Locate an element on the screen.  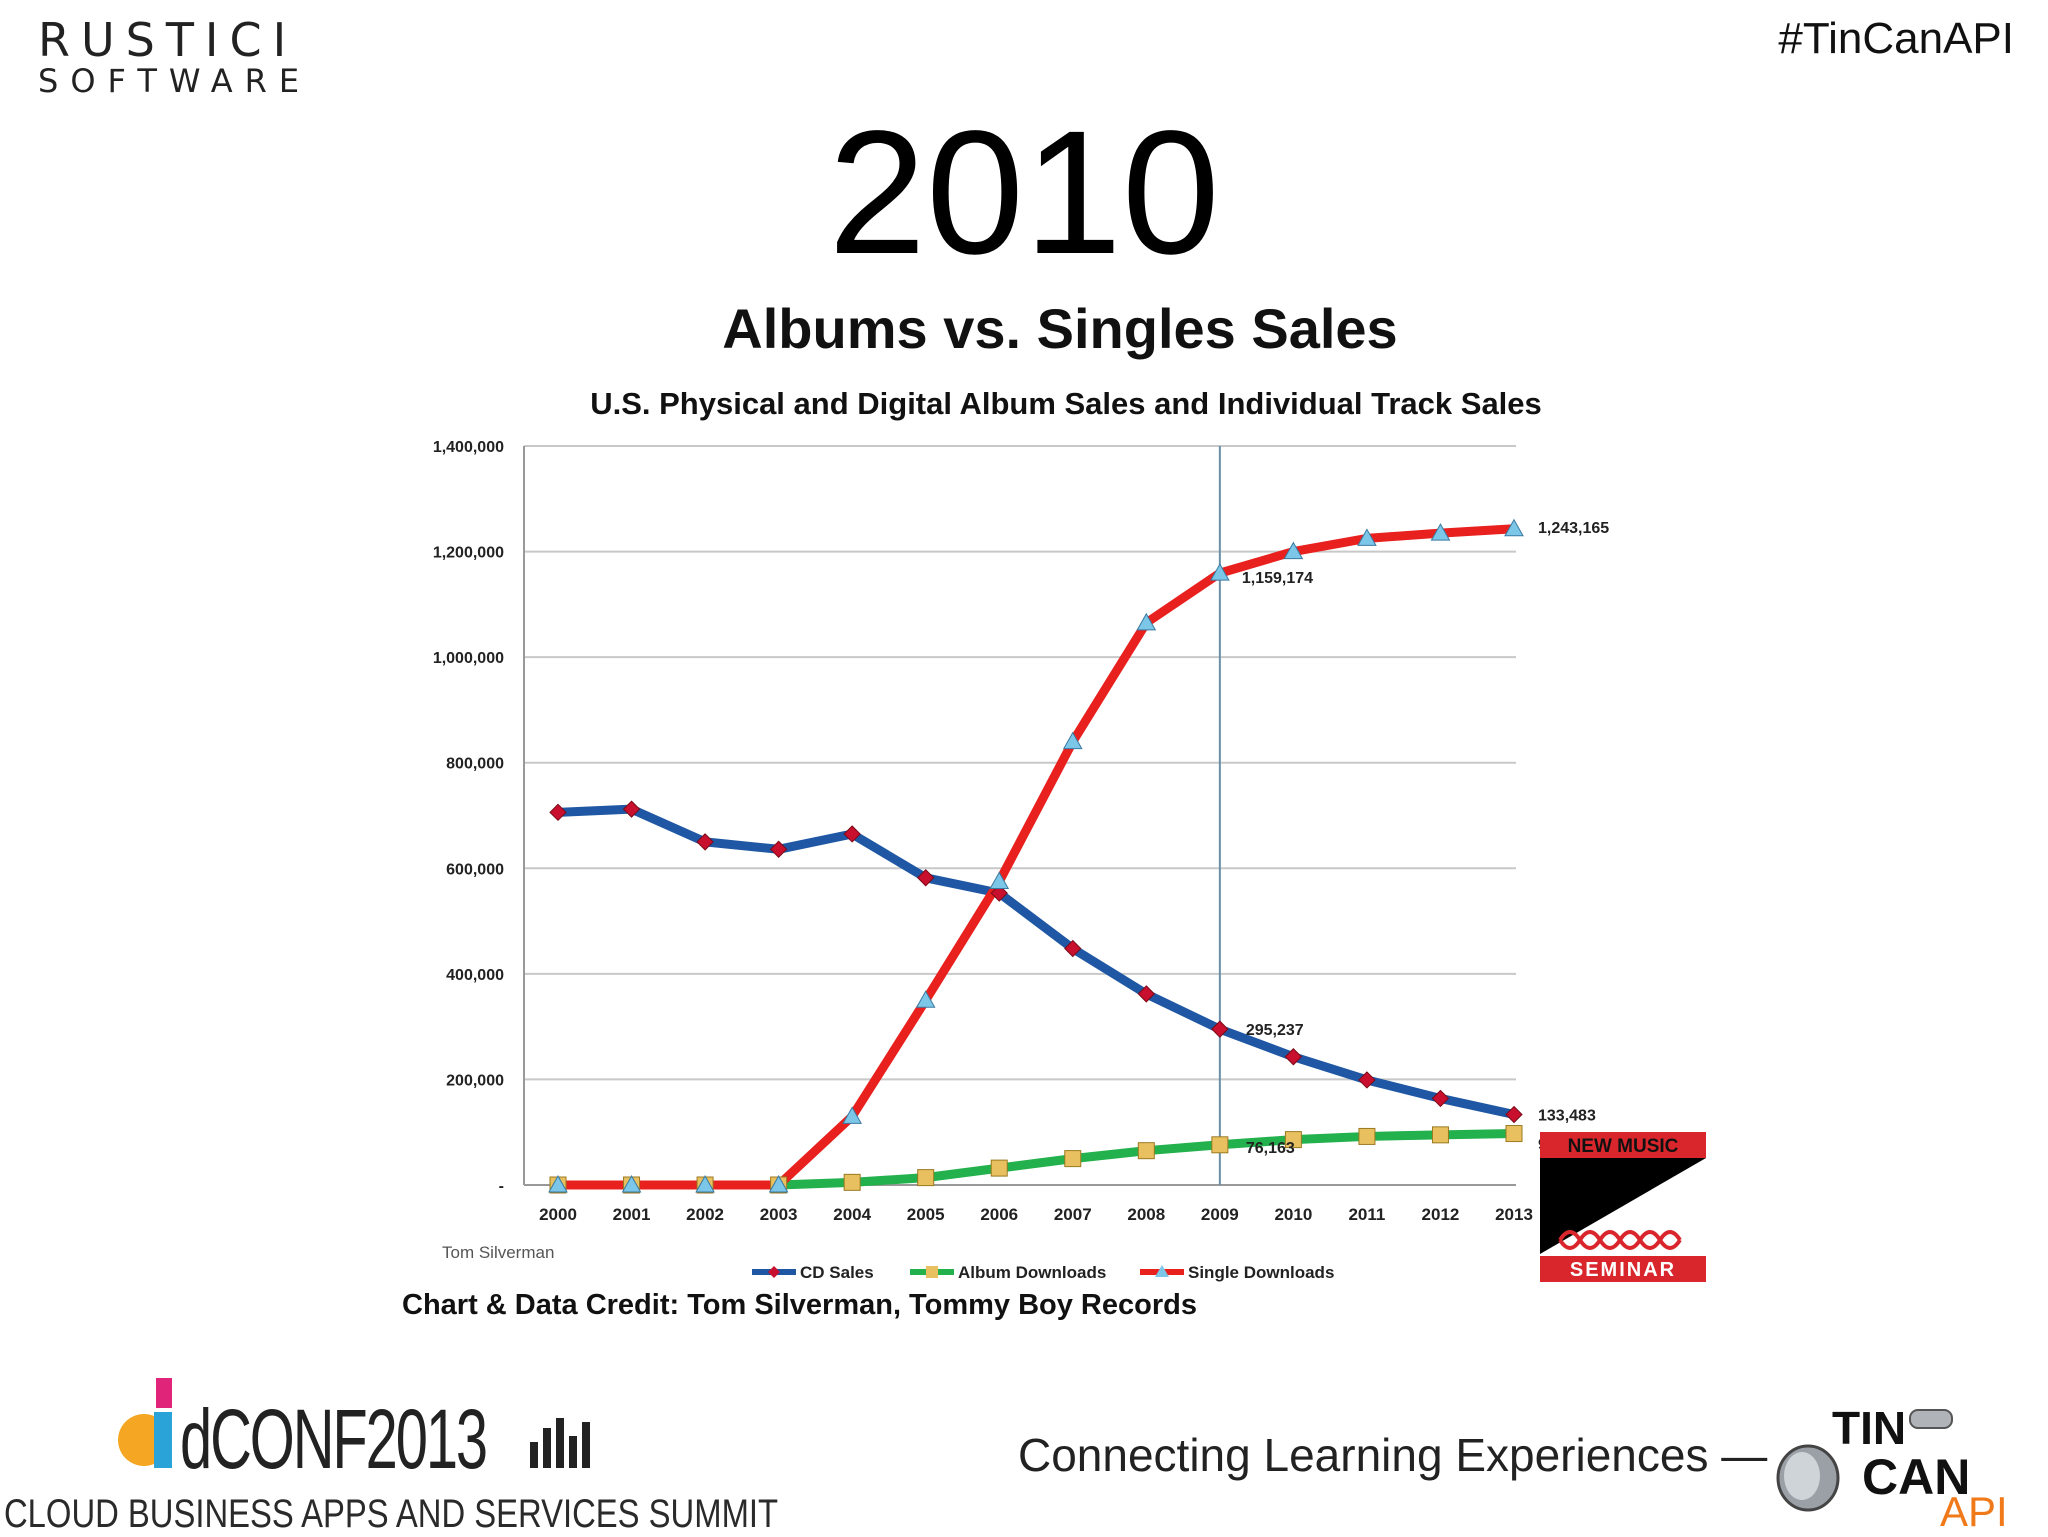
x-tick-label: 2010 is located at coordinates (1293, 1214).